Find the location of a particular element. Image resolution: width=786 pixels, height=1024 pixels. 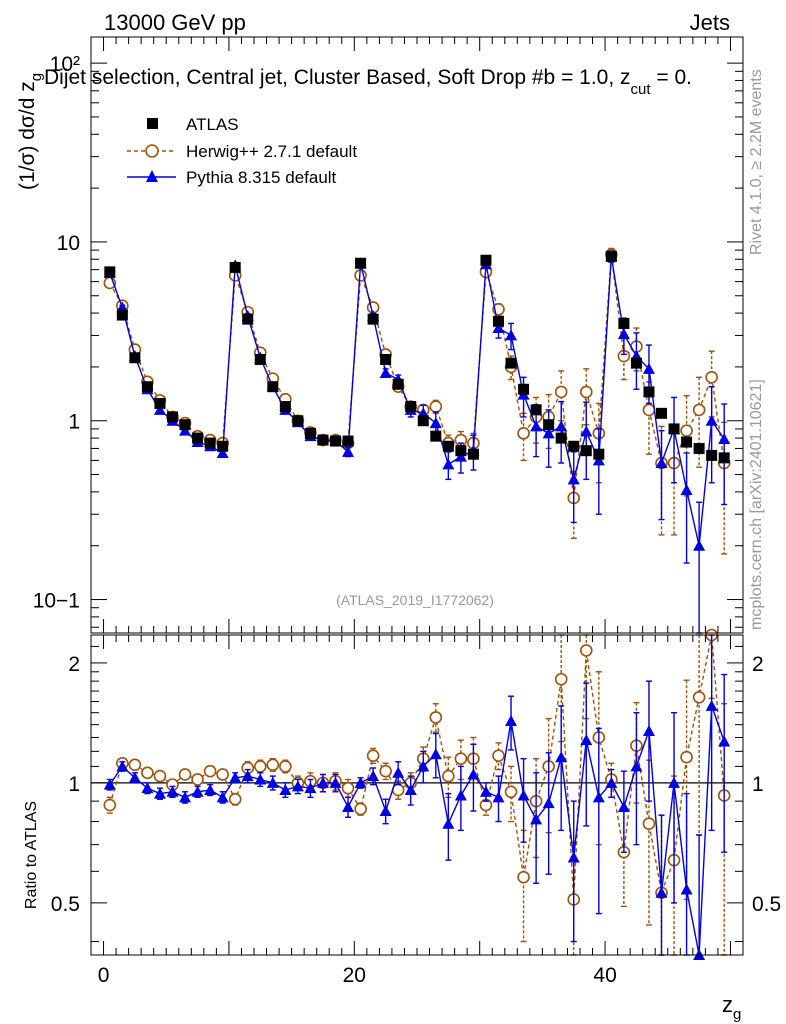

legend-atlas-label: ATLAS is located at coordinates (212, 124).